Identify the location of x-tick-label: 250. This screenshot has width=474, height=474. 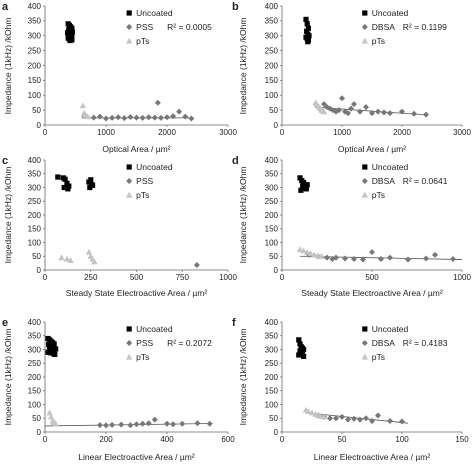
(91, 277).